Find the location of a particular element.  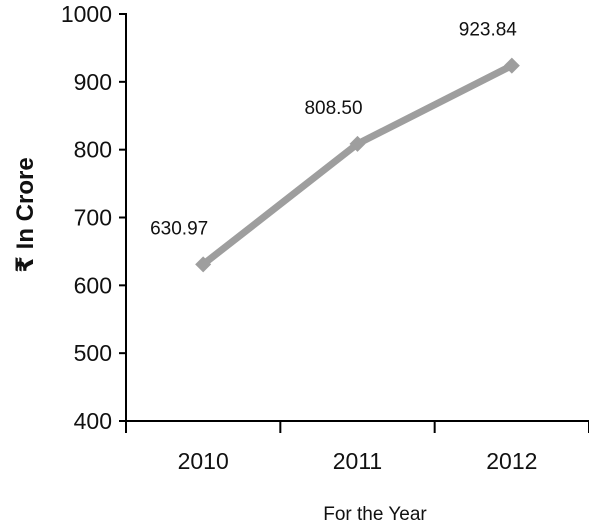

y-tick-label: 400 is located at coordinates (93, 421).